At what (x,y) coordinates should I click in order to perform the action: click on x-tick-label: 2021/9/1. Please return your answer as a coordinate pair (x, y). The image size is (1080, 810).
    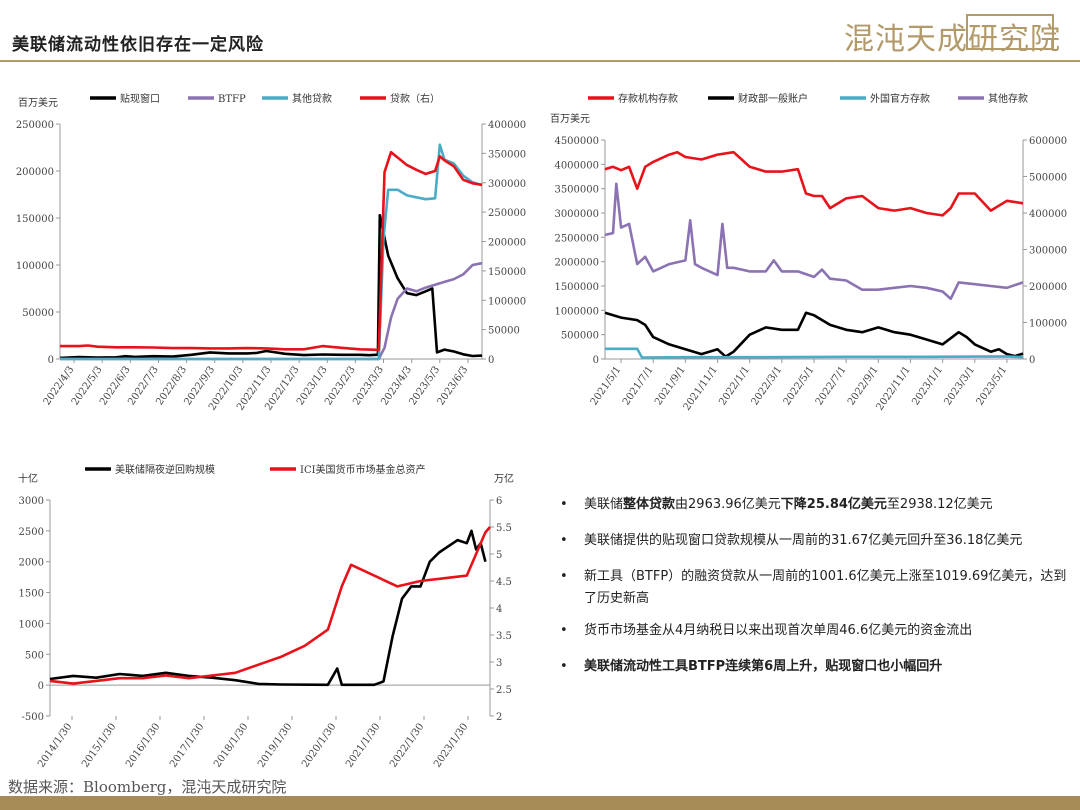
    Looking at the image, I should click on (670, 385).